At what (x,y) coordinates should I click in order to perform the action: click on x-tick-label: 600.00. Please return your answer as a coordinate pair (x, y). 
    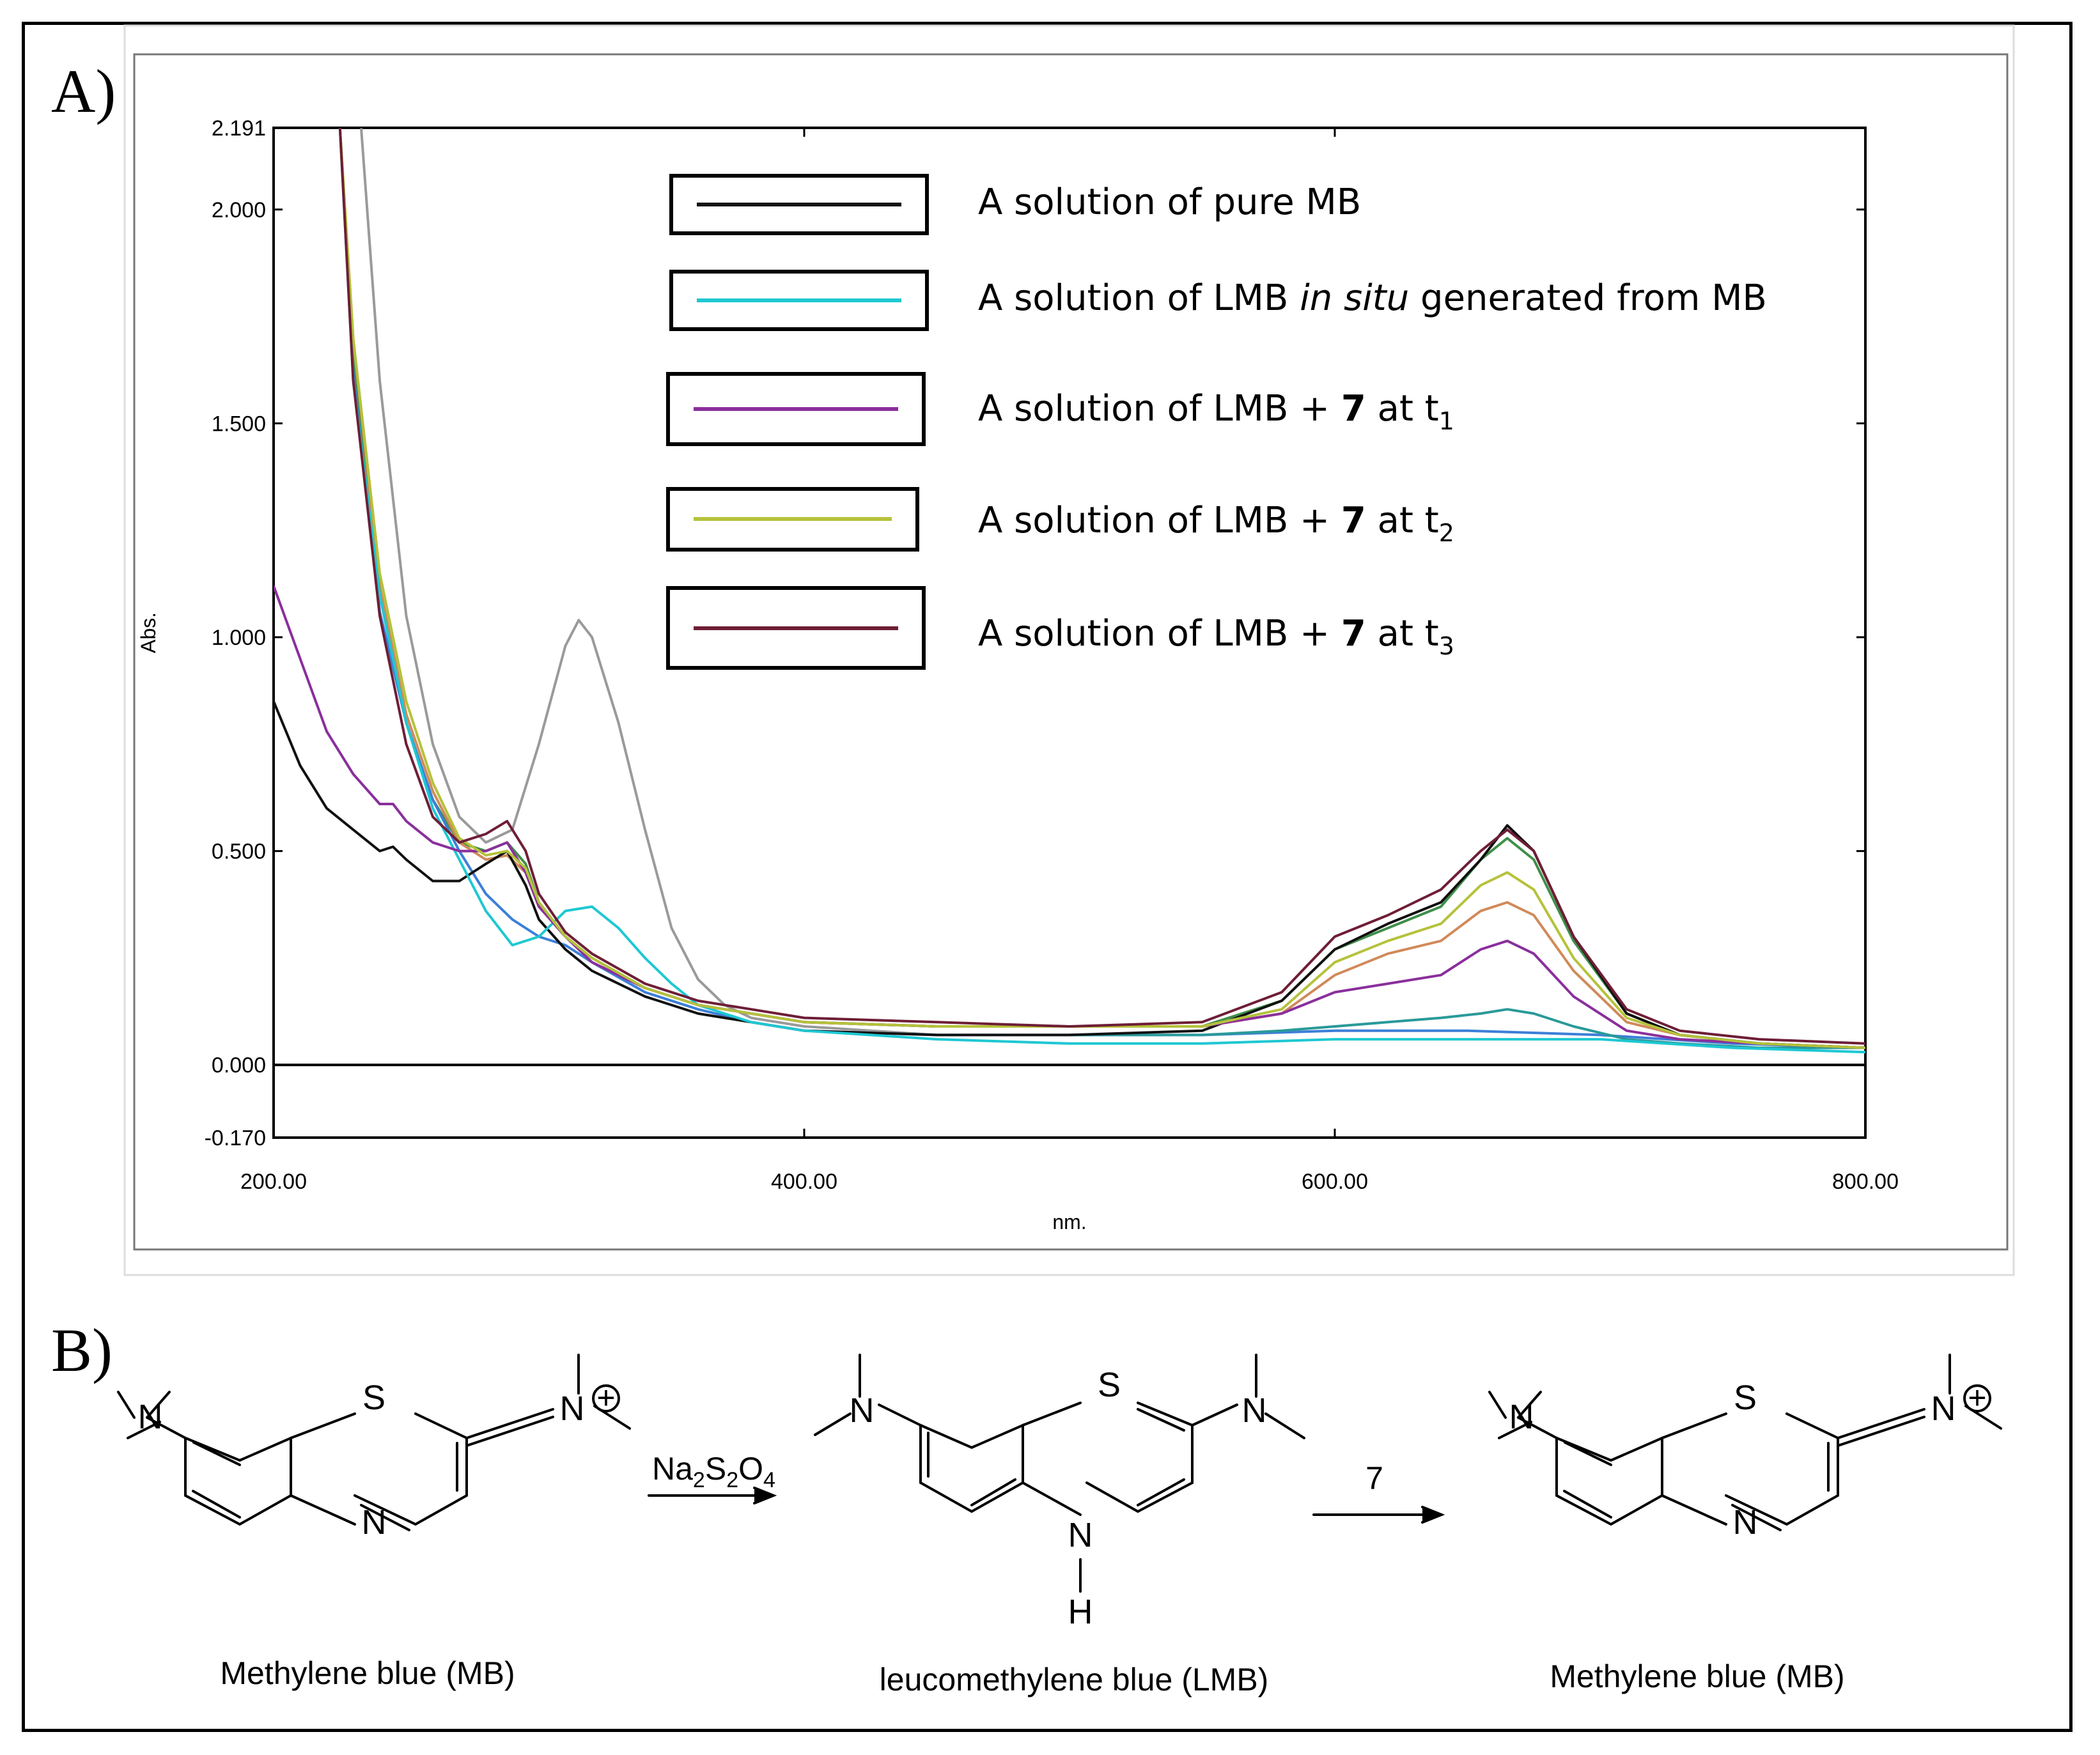
    Looking at the image, I should click on (1335, 1182).